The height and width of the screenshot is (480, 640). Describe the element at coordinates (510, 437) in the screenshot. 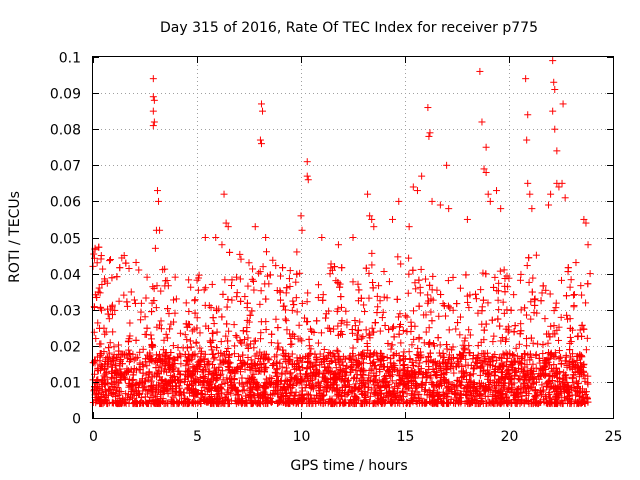

I see `x-tick-label: 20` at that location.